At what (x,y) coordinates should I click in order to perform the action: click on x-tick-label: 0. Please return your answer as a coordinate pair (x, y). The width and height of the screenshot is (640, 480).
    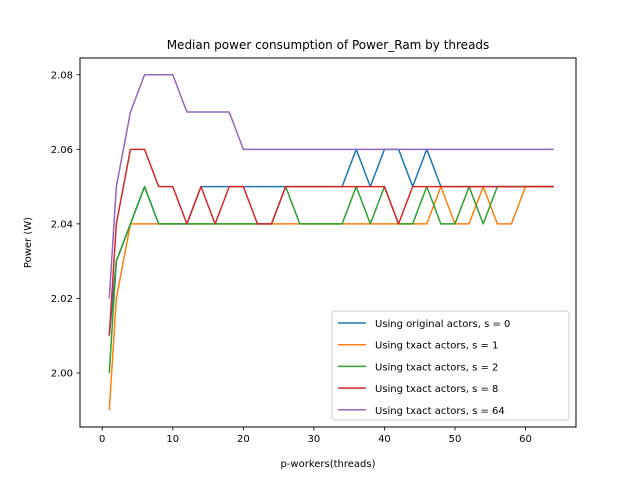
    Looking at the image, I should click on (102, 439).